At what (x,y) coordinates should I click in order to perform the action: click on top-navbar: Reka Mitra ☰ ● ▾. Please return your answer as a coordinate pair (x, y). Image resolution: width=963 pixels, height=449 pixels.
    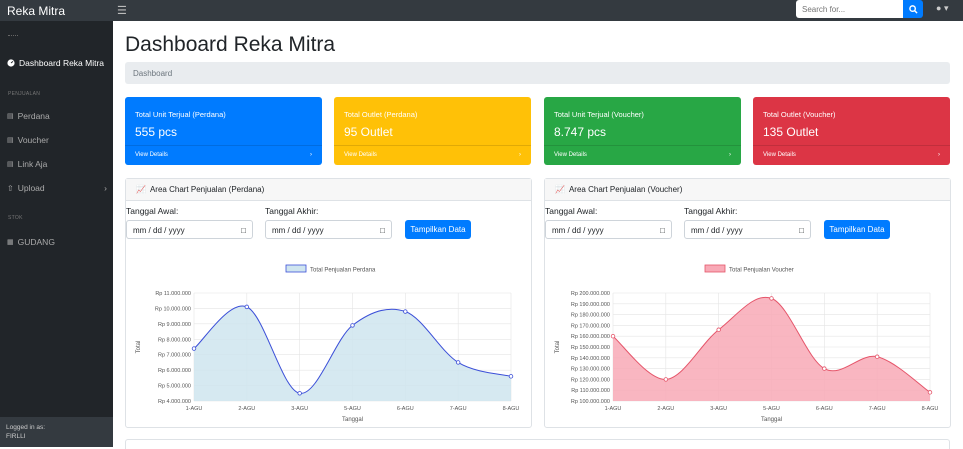
    Looking at the image, I should click on (481, 10).